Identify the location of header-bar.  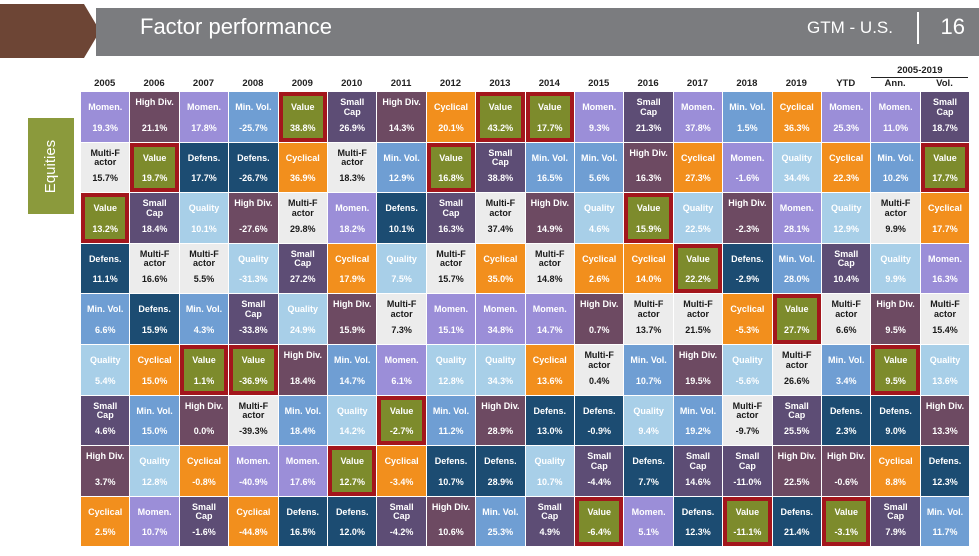
(537, 32).